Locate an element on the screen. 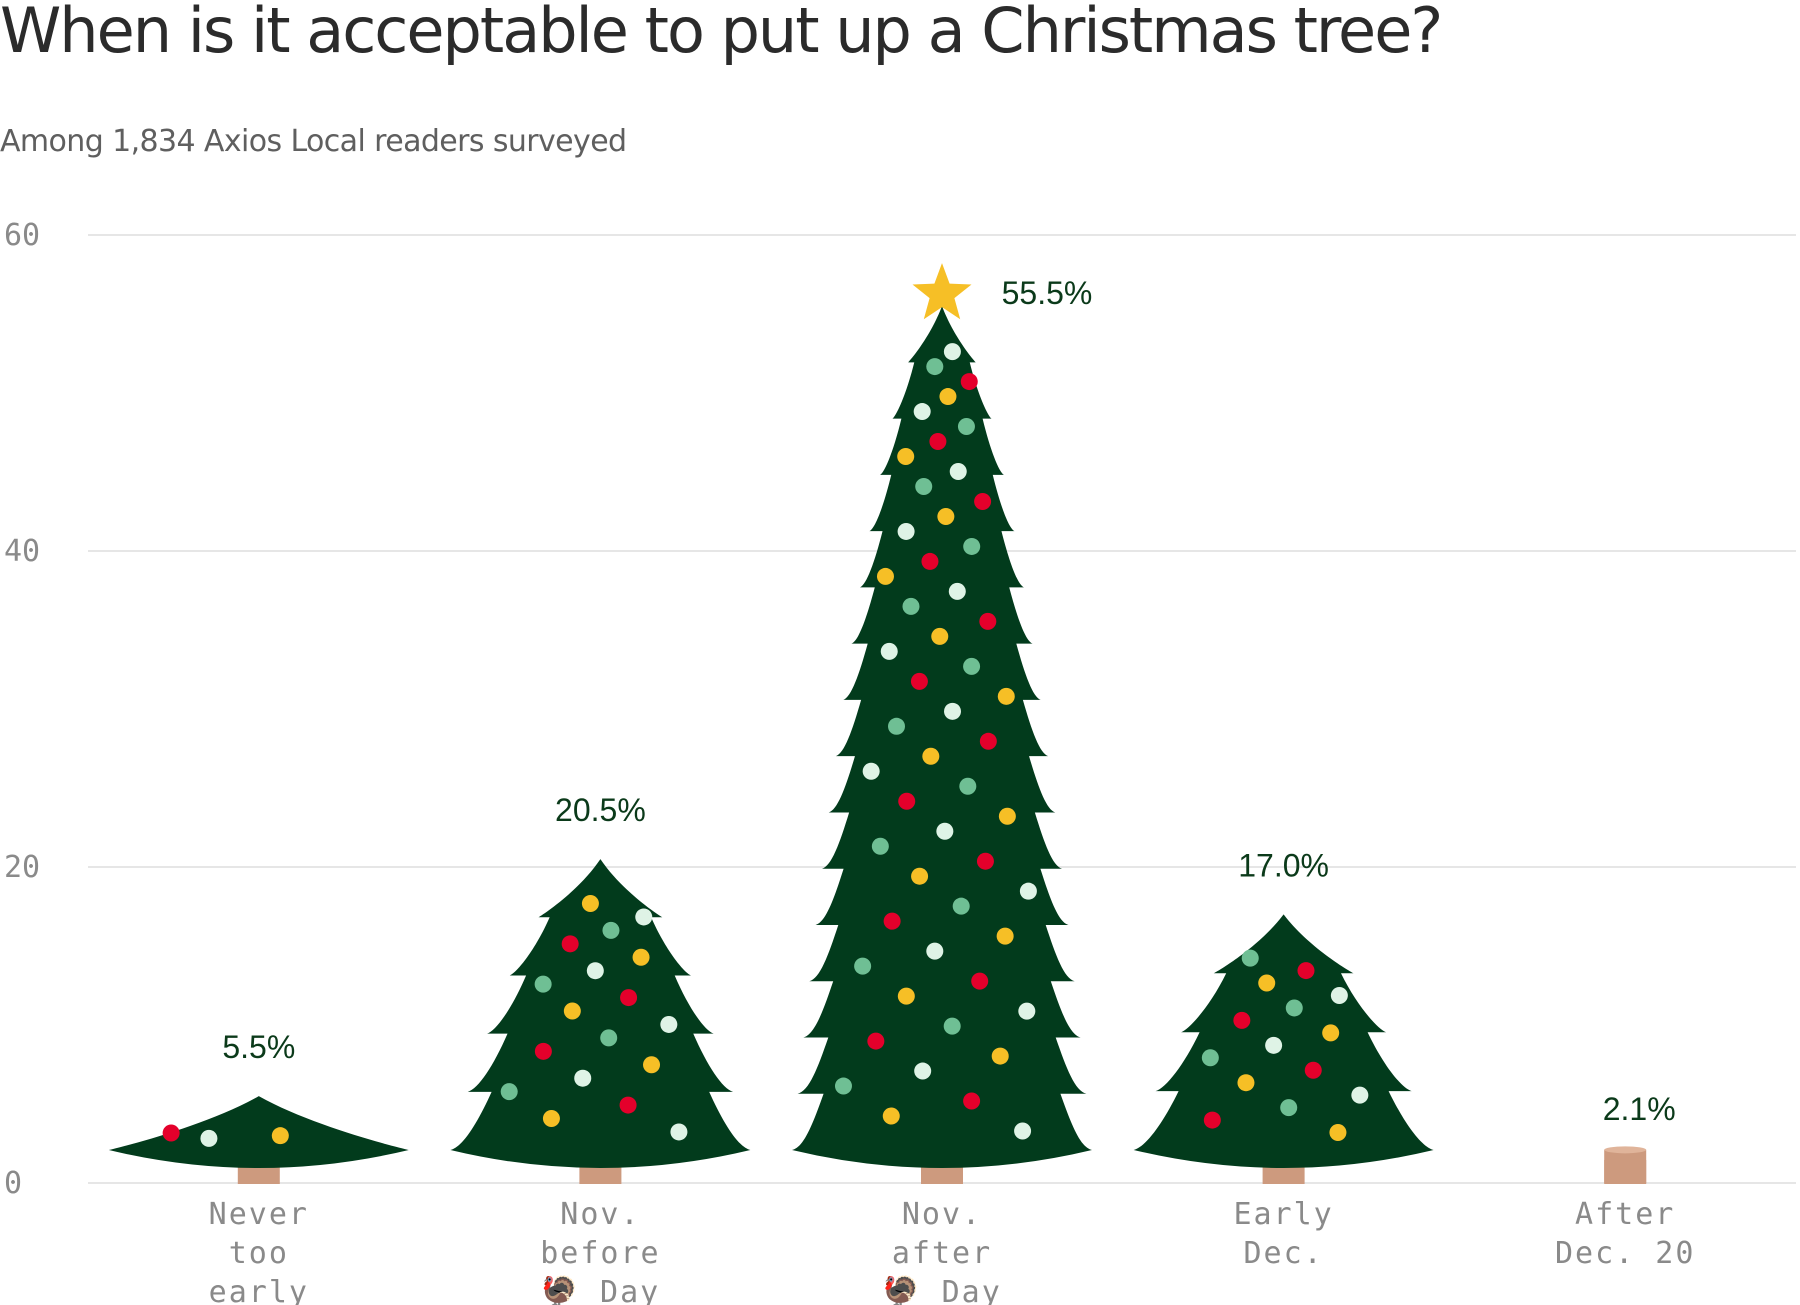  y-axis-ticks: 0 20 40 60 is located at coordinates (22, 709).